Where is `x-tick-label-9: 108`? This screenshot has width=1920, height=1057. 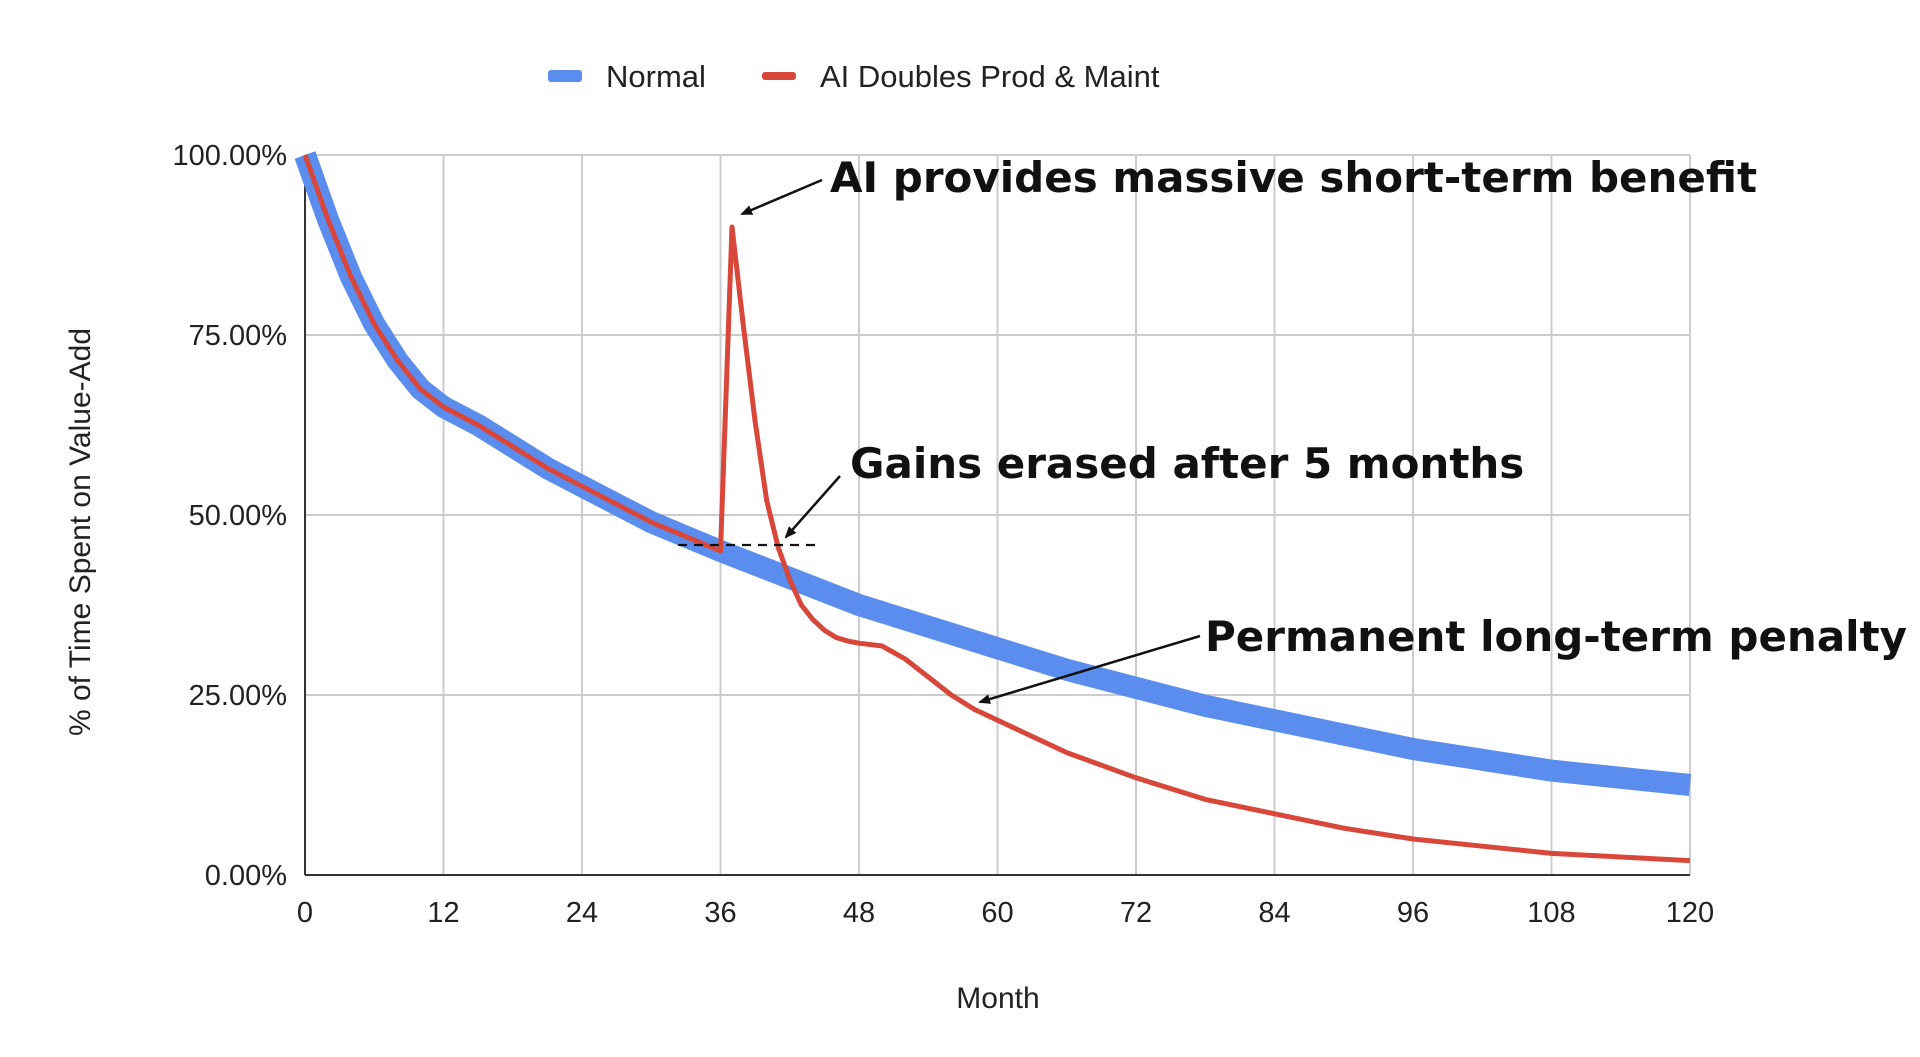 x-tick-label-9: 108 is located at coordinates (1551, 913).